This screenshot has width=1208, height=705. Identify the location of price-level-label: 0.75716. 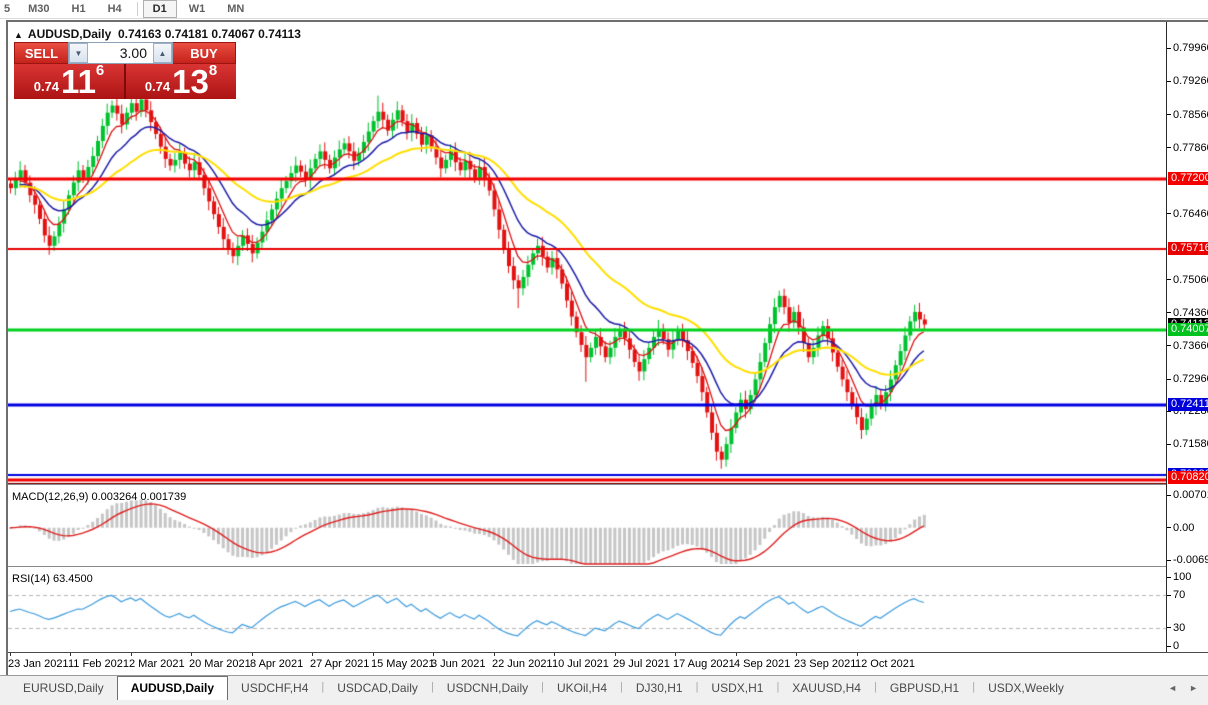
(1188, 249).